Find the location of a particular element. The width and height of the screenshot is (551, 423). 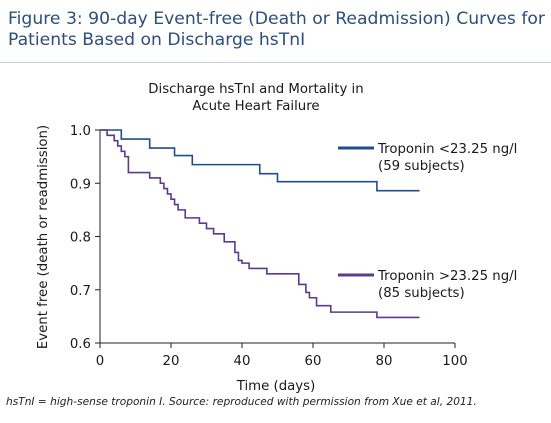

y-tick-label: 1.0 is located at coordinates (80, 131).